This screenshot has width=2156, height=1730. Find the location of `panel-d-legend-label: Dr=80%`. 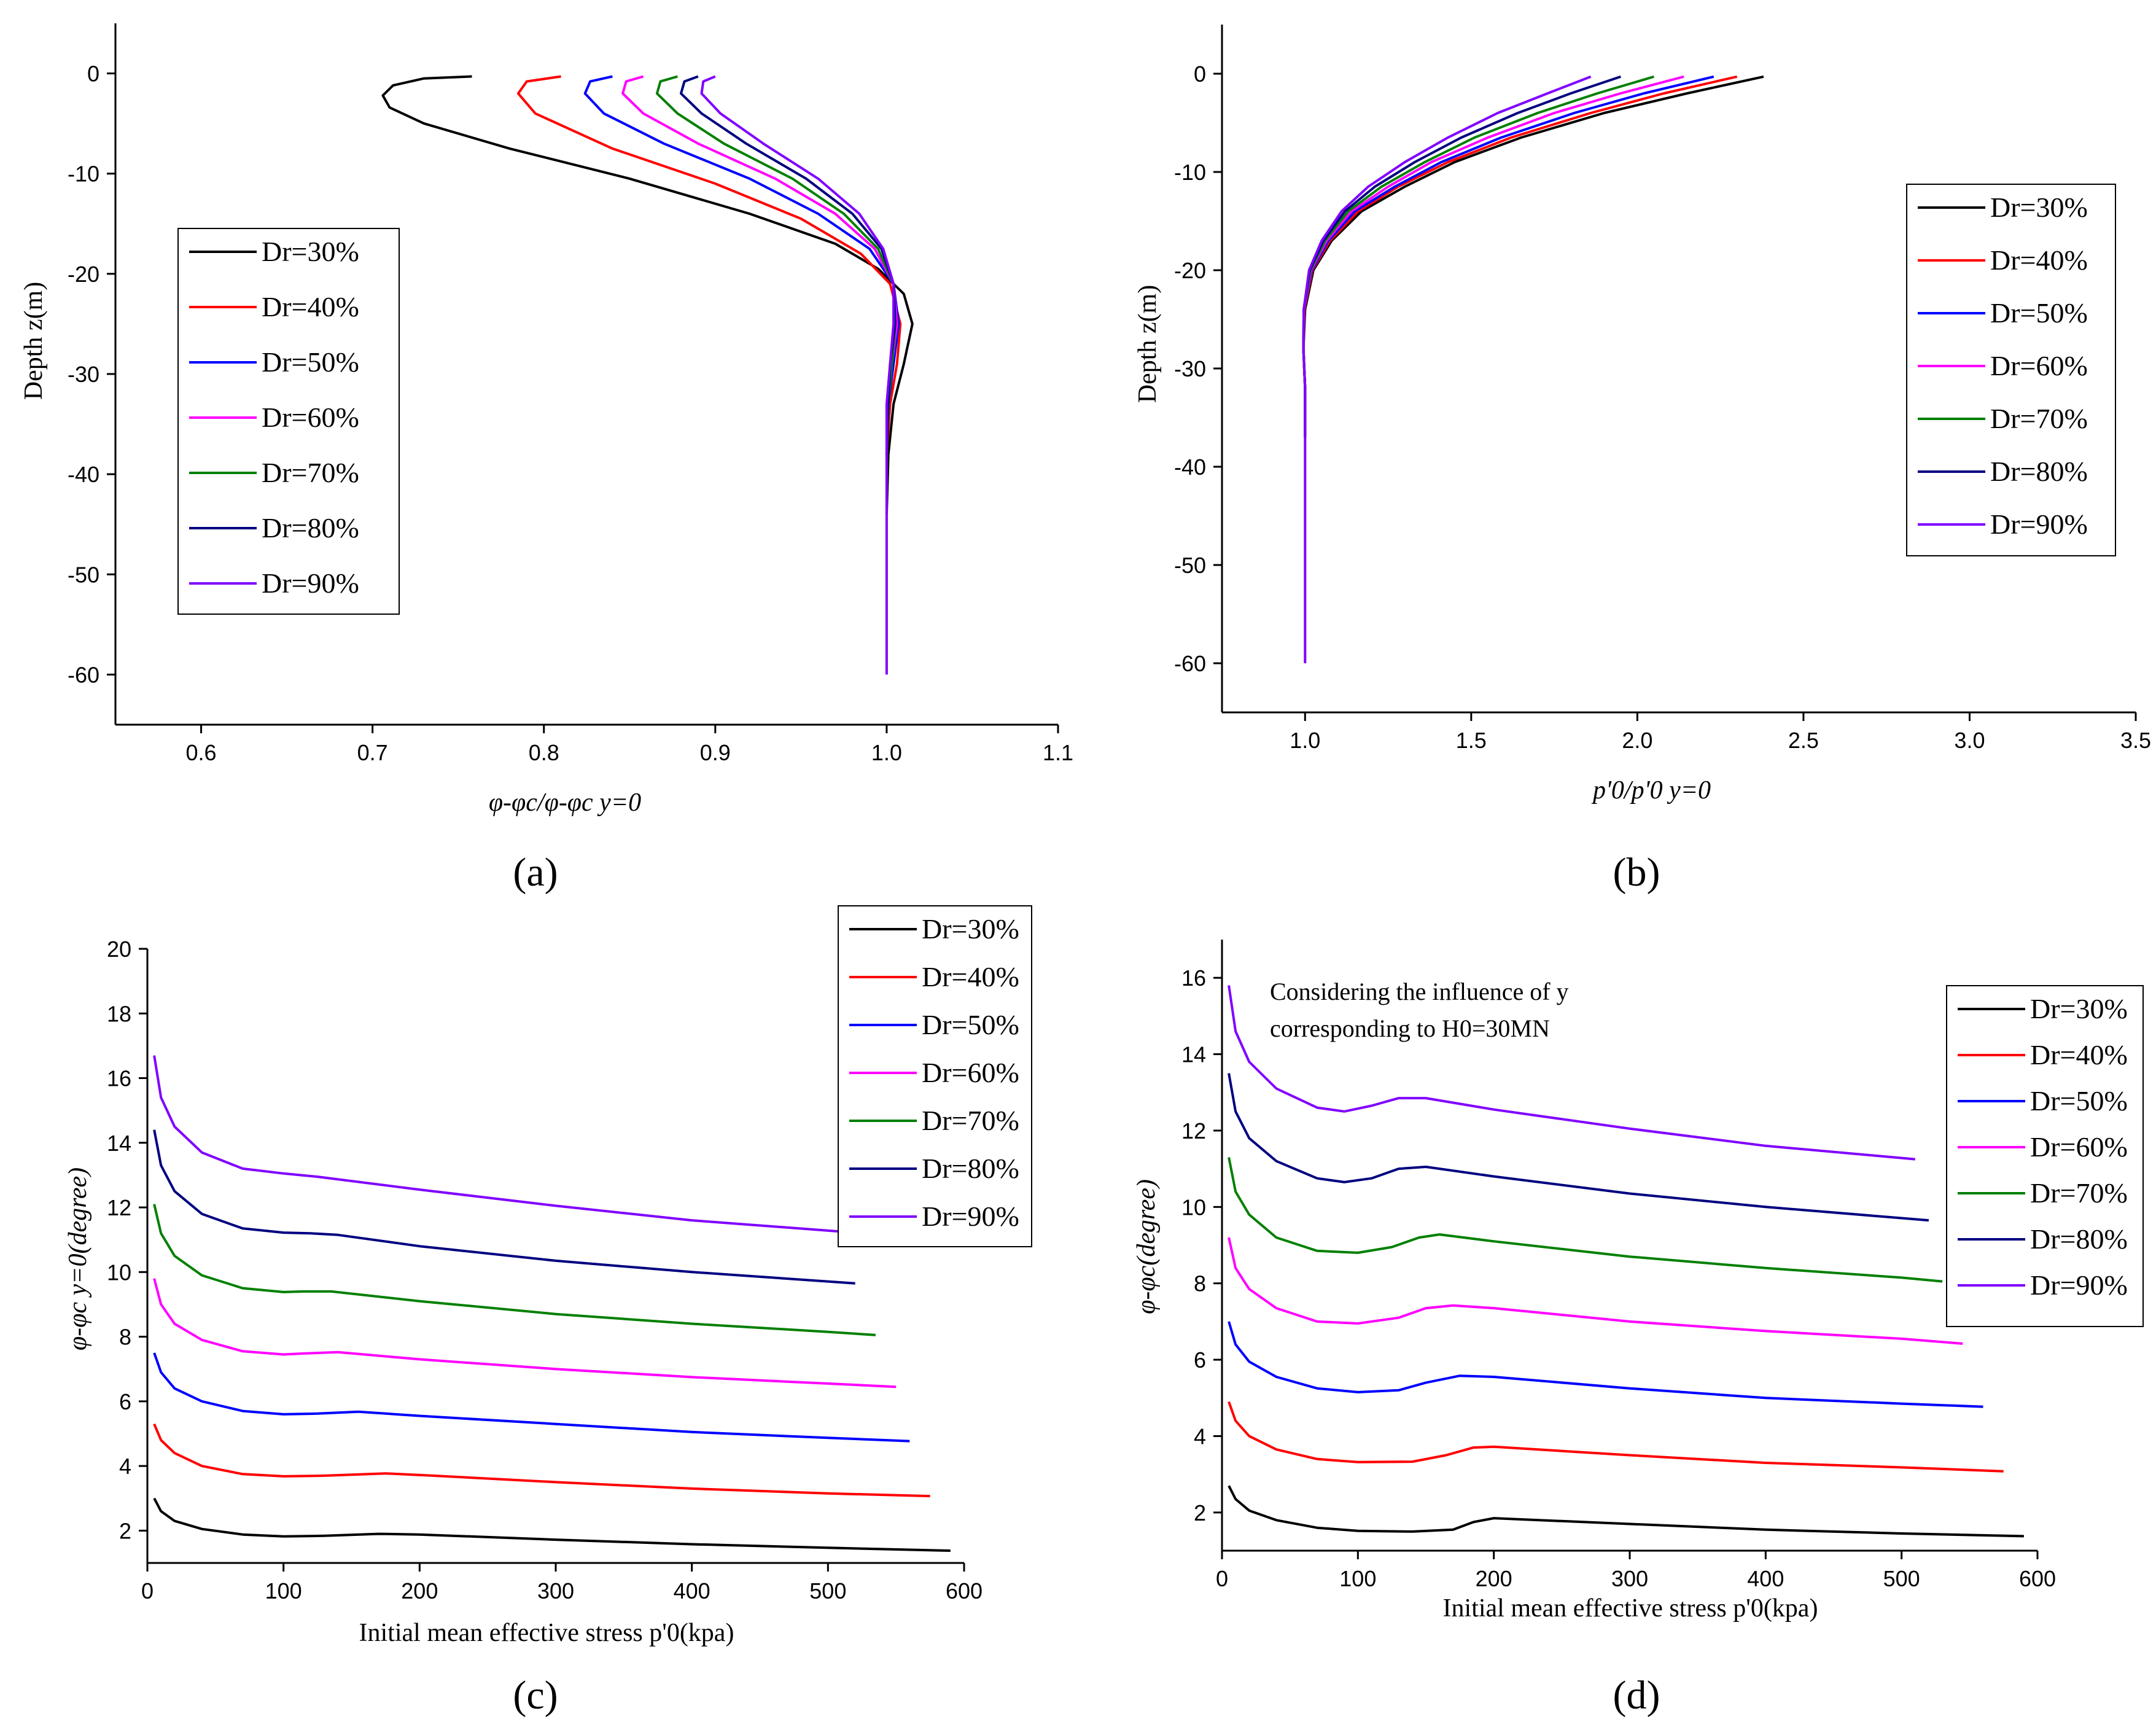

panel-d-legend-label: Dr=80% is located at coordinates (2079, 1239).